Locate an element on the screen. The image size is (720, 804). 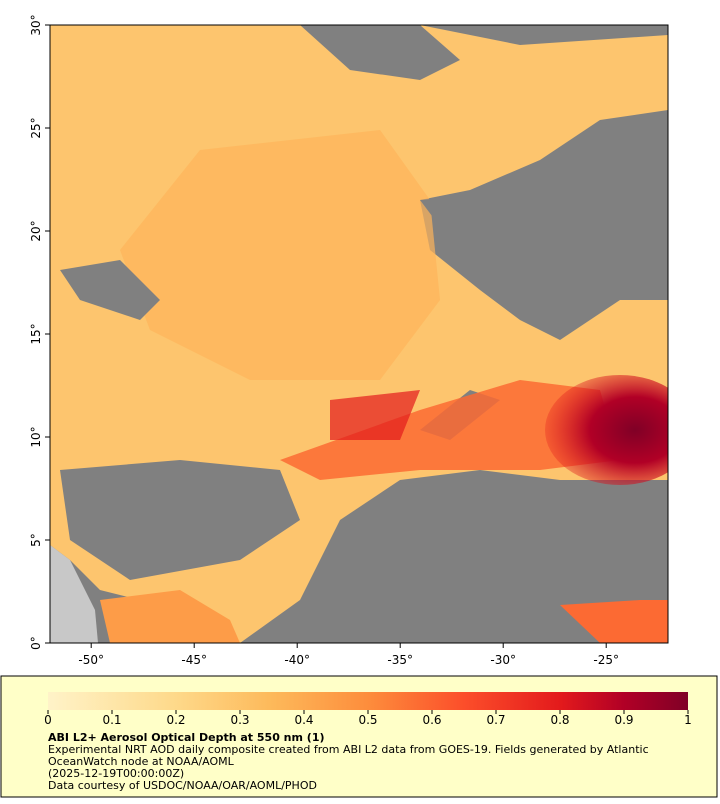
colorbar is located at coordinates (368, 701).